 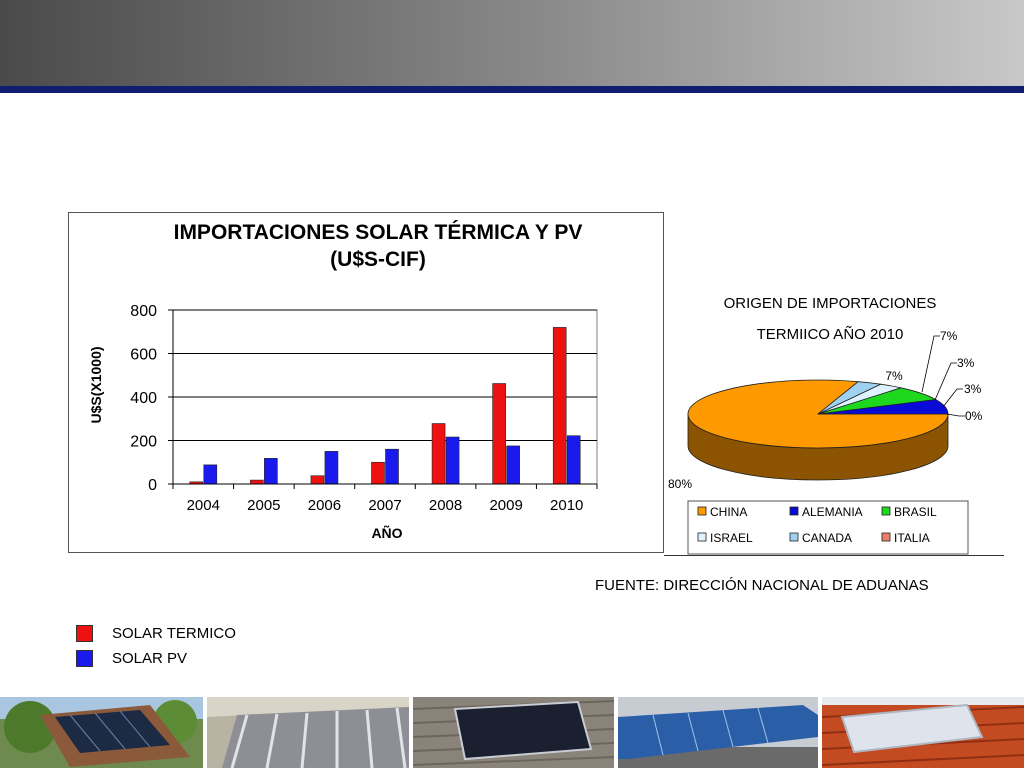 I want to click on chart-title: IMPORTACIONES SOLAR TÉRMICA Y PV, so click(x=378, y=232).